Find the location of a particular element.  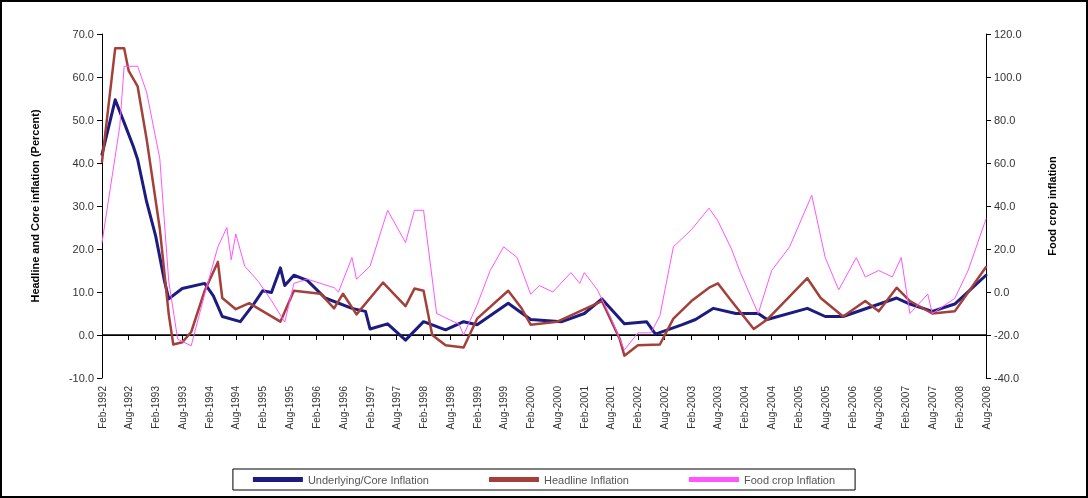

y2-tick-label: 40.0 is located at coordinates (1005, 206).